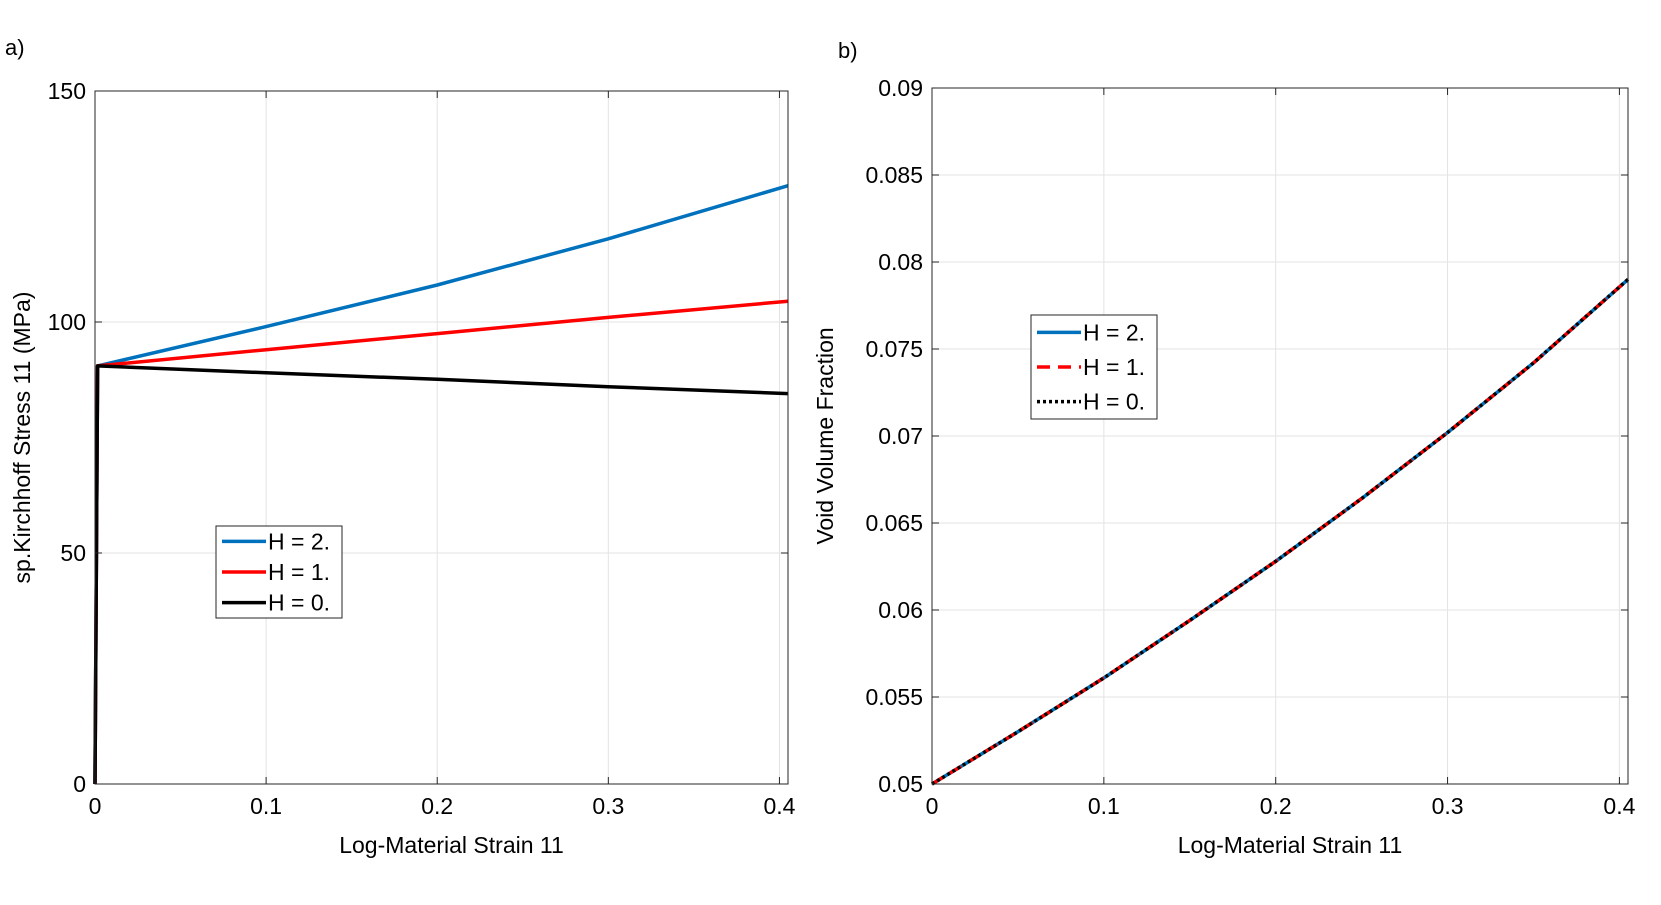  What do you see at coordinates (67, 91) in the screenshot?
I see `chart-1-y-tick-label: 150` at bounding box center [67, 91].